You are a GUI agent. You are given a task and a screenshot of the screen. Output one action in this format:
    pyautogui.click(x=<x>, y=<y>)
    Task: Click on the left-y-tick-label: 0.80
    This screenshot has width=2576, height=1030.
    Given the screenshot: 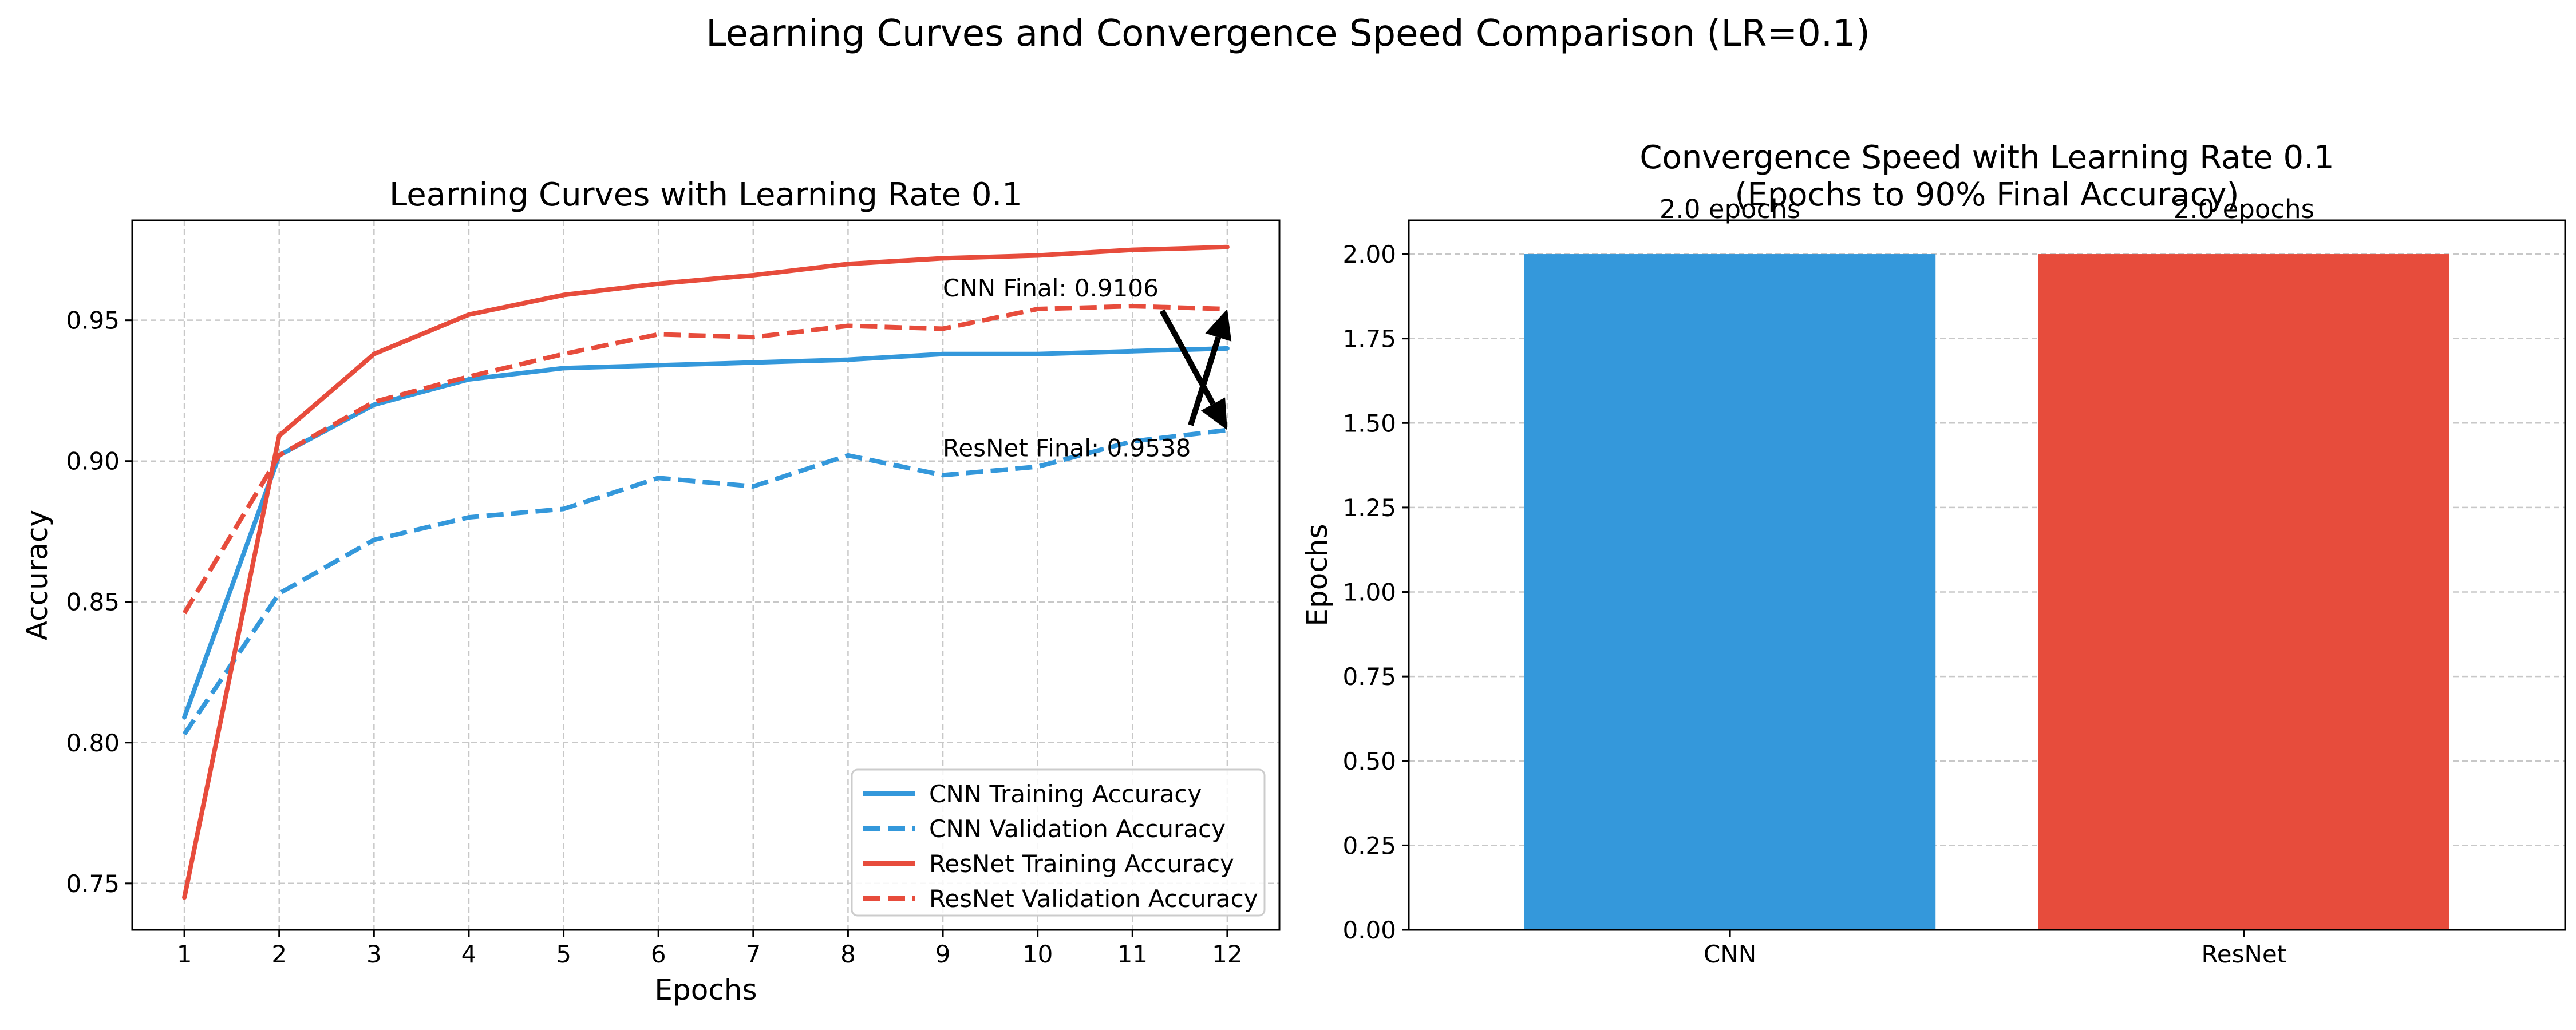 What is the action you would take?
    pyautogui.click(x=93, y=743)
    